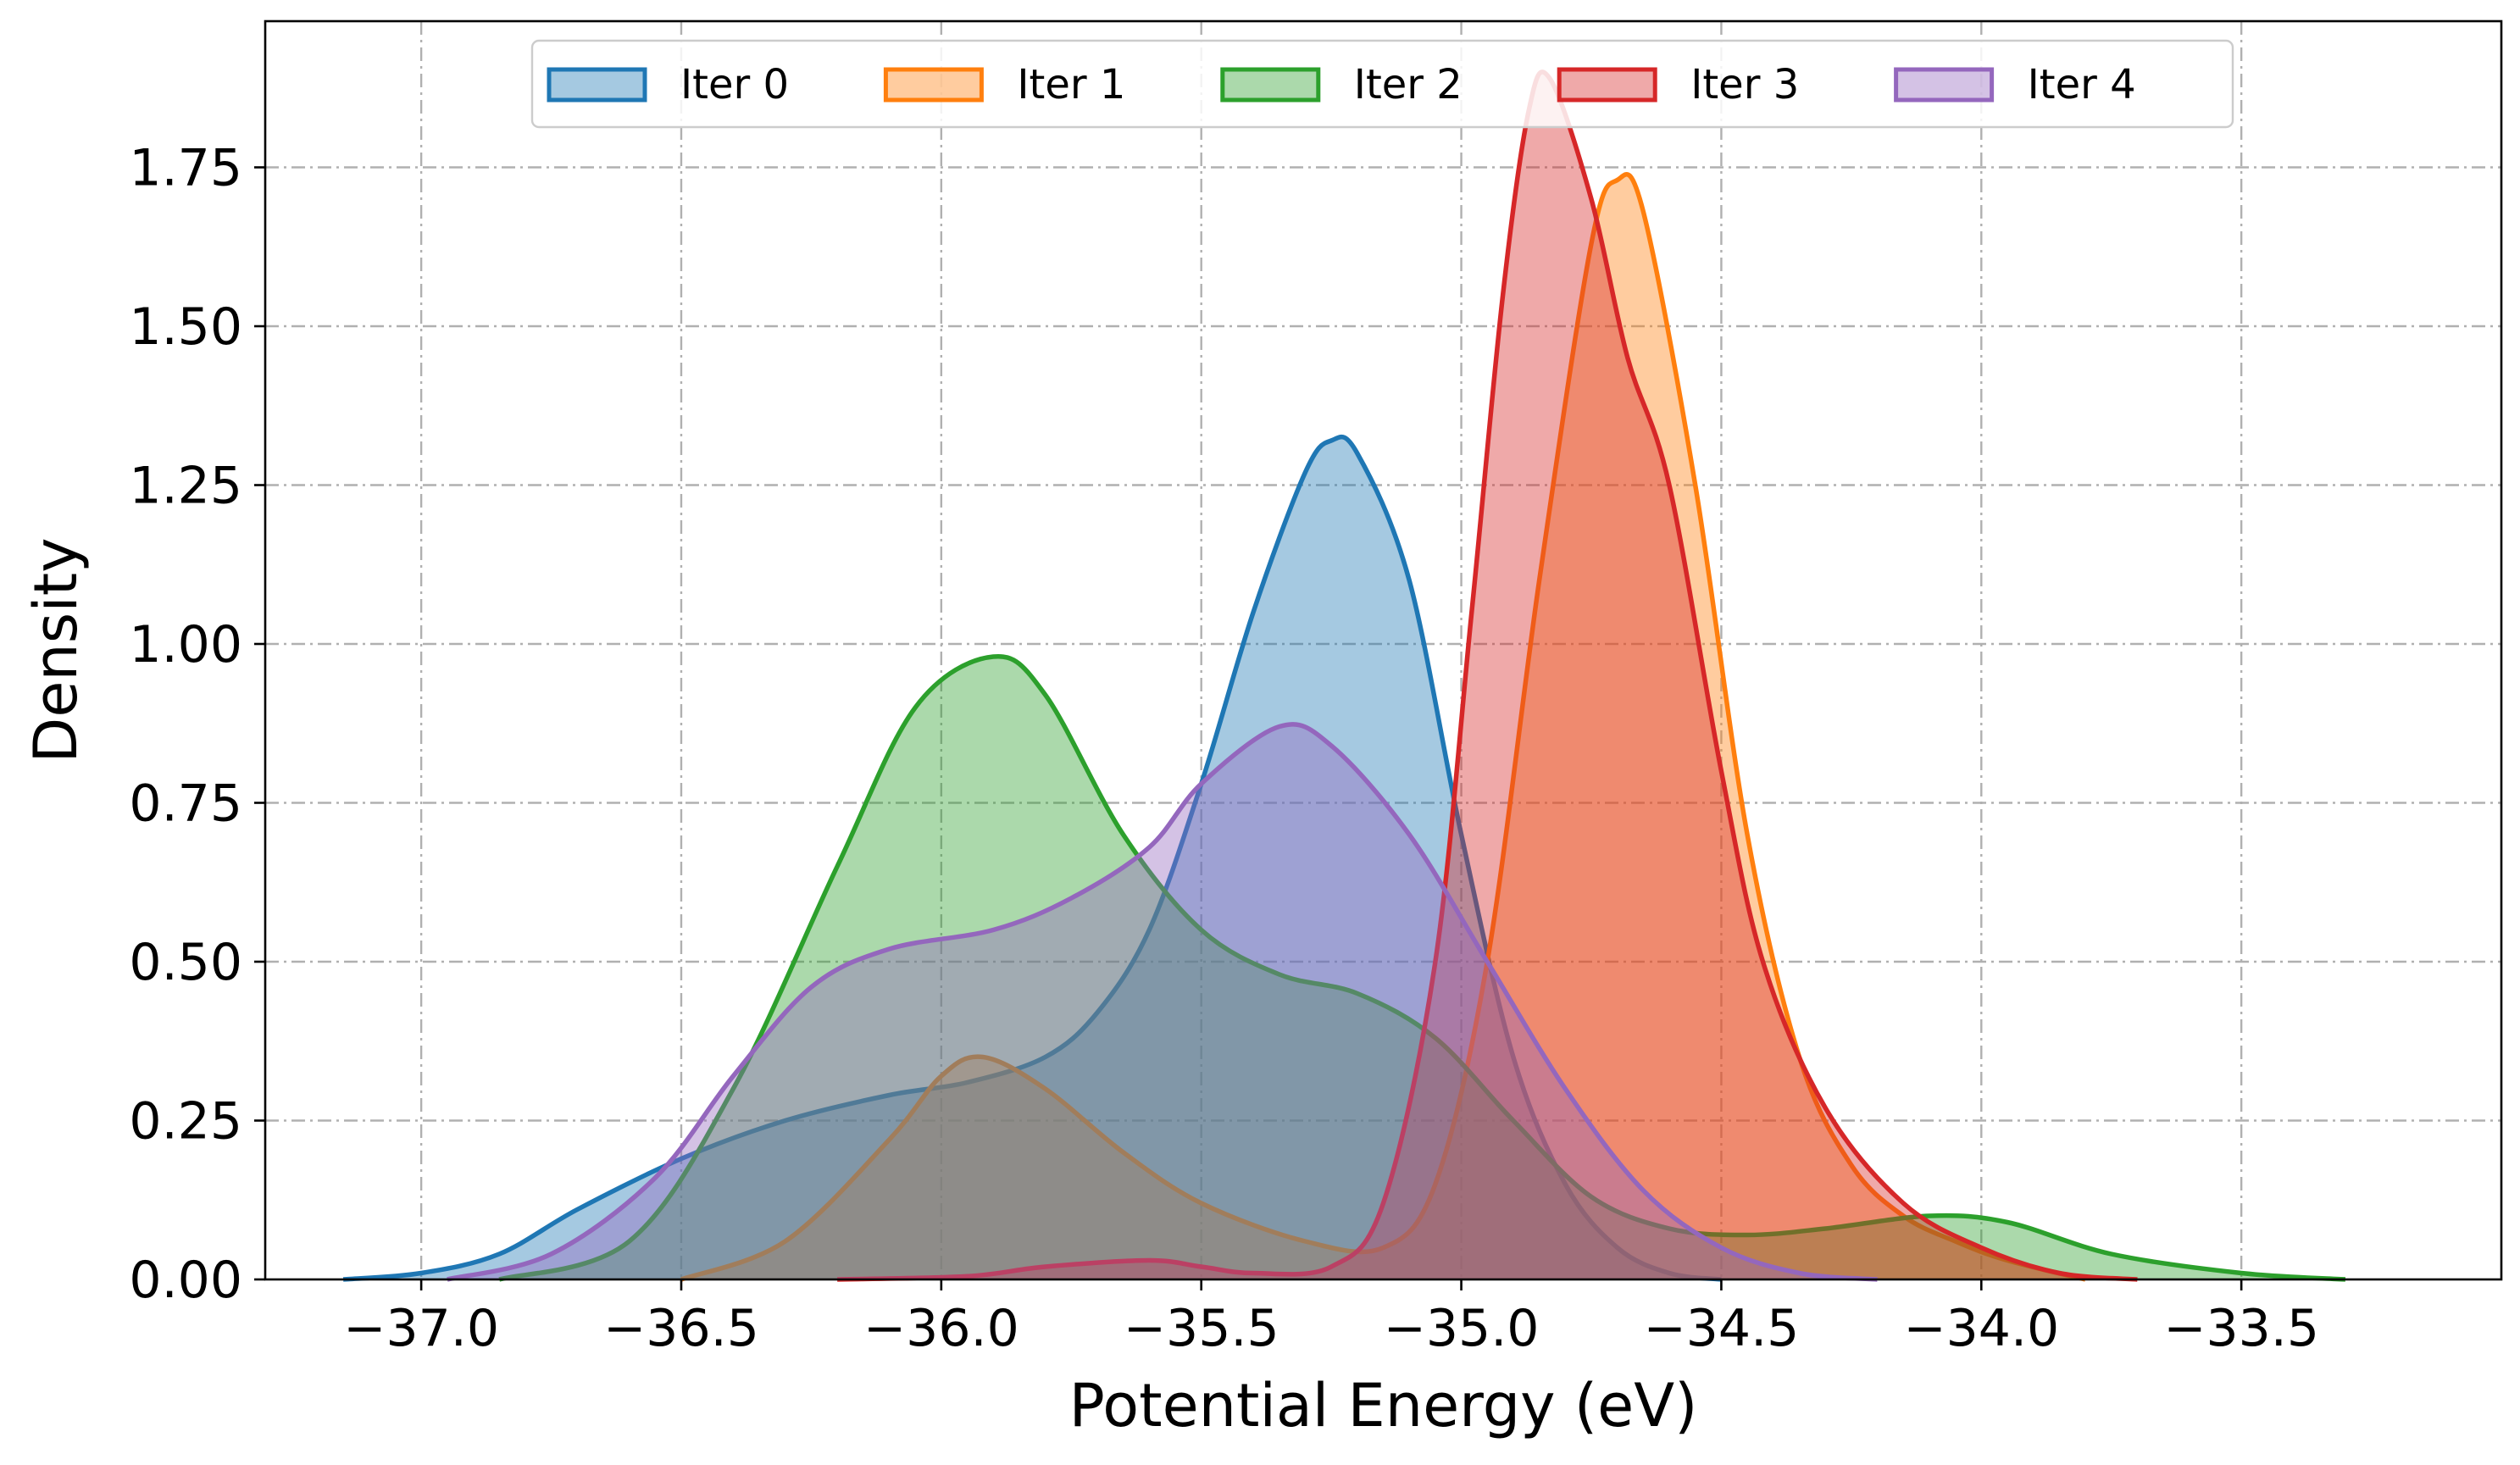 This screenshot has height=1465, width=2520. What do you see at coordinates (186, 1122) in the screenshot?
I see `y-tick-label: 0.25` at bounding box center [186, 1122].